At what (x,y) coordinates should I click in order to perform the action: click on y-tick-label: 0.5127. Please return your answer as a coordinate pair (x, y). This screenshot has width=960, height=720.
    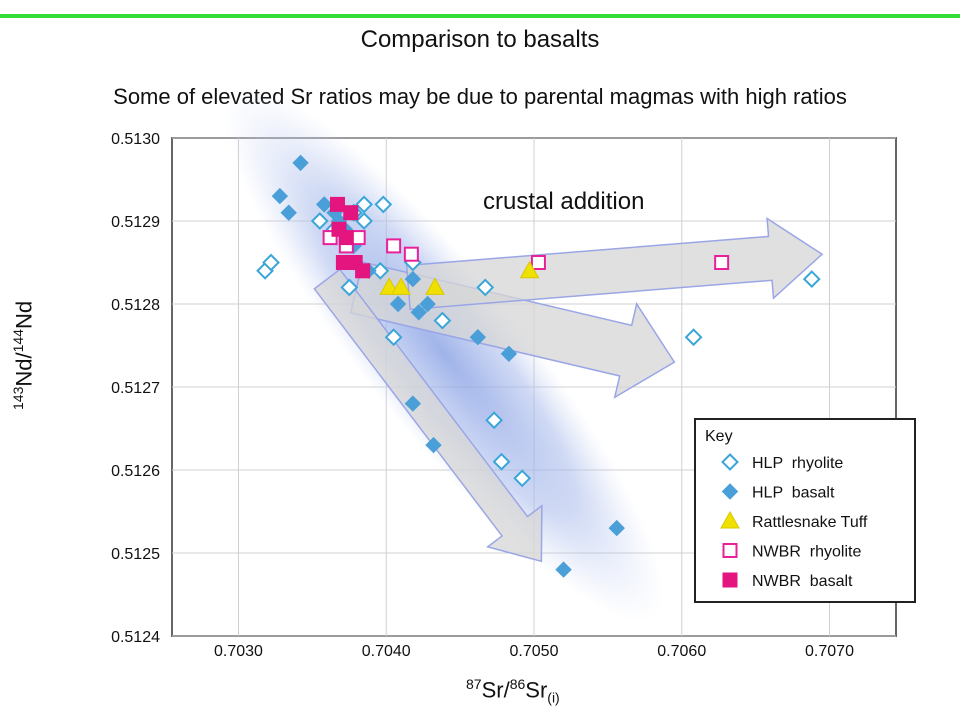
    Looking at the image, I should click on (135, 388).